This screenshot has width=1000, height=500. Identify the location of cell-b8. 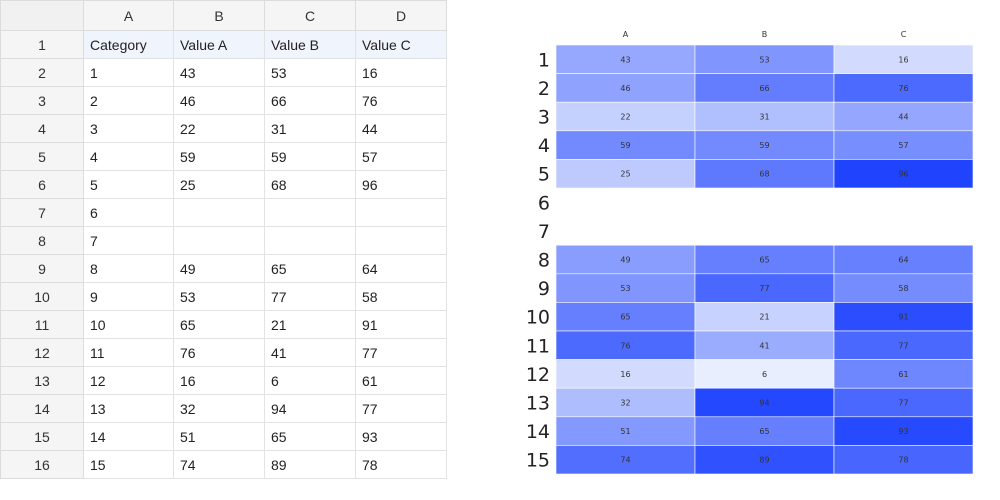
(219, 240).